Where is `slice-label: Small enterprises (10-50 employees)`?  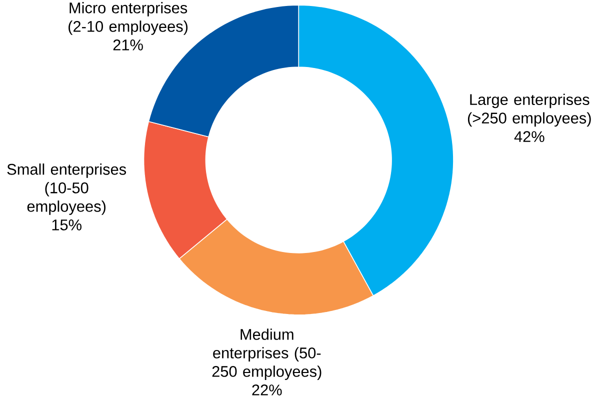
slice-label: Small enterprises (10-50 employees) is located at coordinates (66, 189).